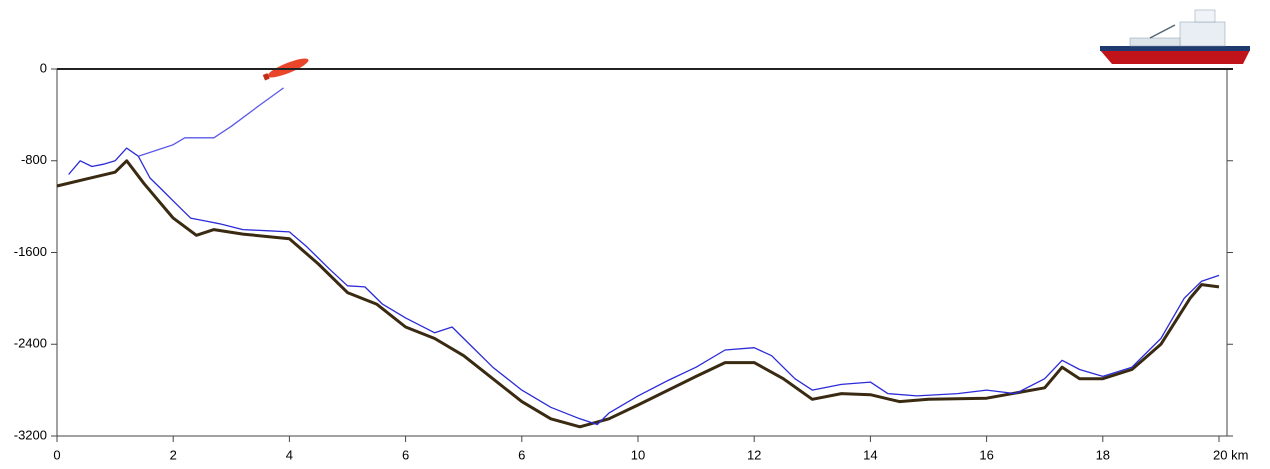 The width and height of the screenshot is (1270, 469). What do you see at coordinates (30, 343) in the screenshot?
I see `y-tick-label: -2400` at bounding box center [30, 343].